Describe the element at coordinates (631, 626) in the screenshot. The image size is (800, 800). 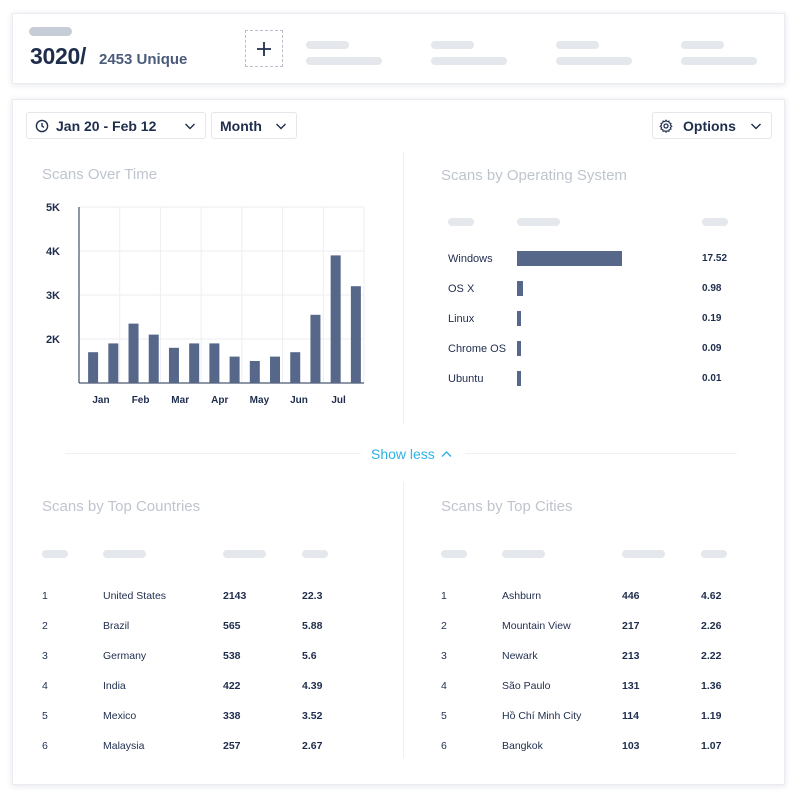
I see `cities-count: 217` at that location.